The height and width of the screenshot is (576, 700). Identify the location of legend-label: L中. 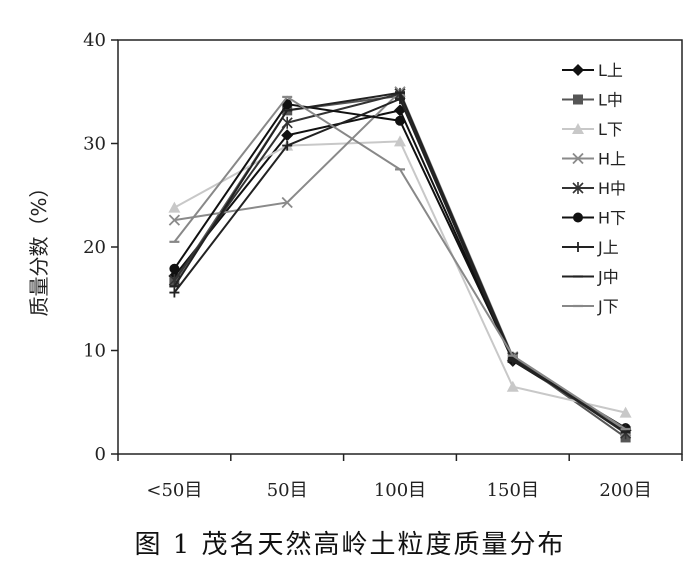
(610, 100).